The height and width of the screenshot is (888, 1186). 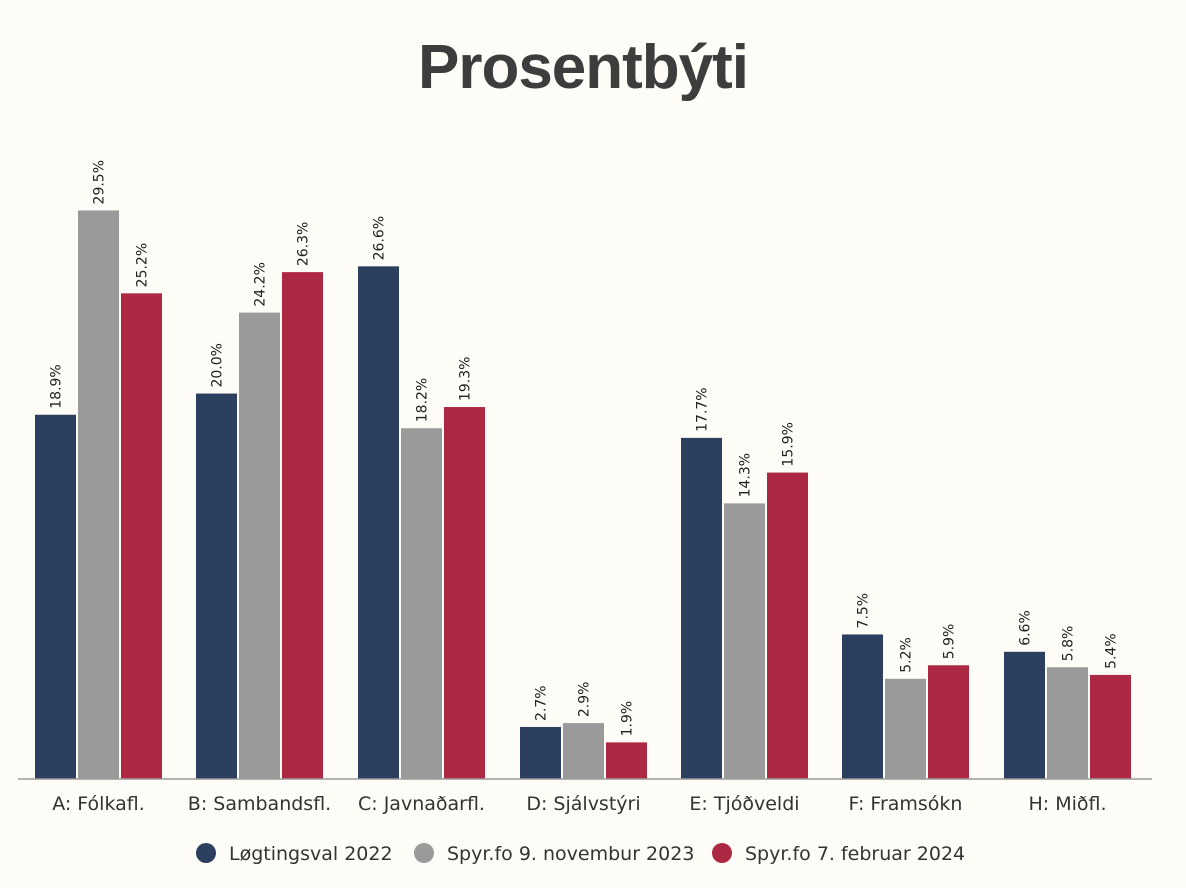 What do you see at coordinates (261, 284) in the screenshot?
I see `value-label: 24.2%` at bounding box center [261, 284].